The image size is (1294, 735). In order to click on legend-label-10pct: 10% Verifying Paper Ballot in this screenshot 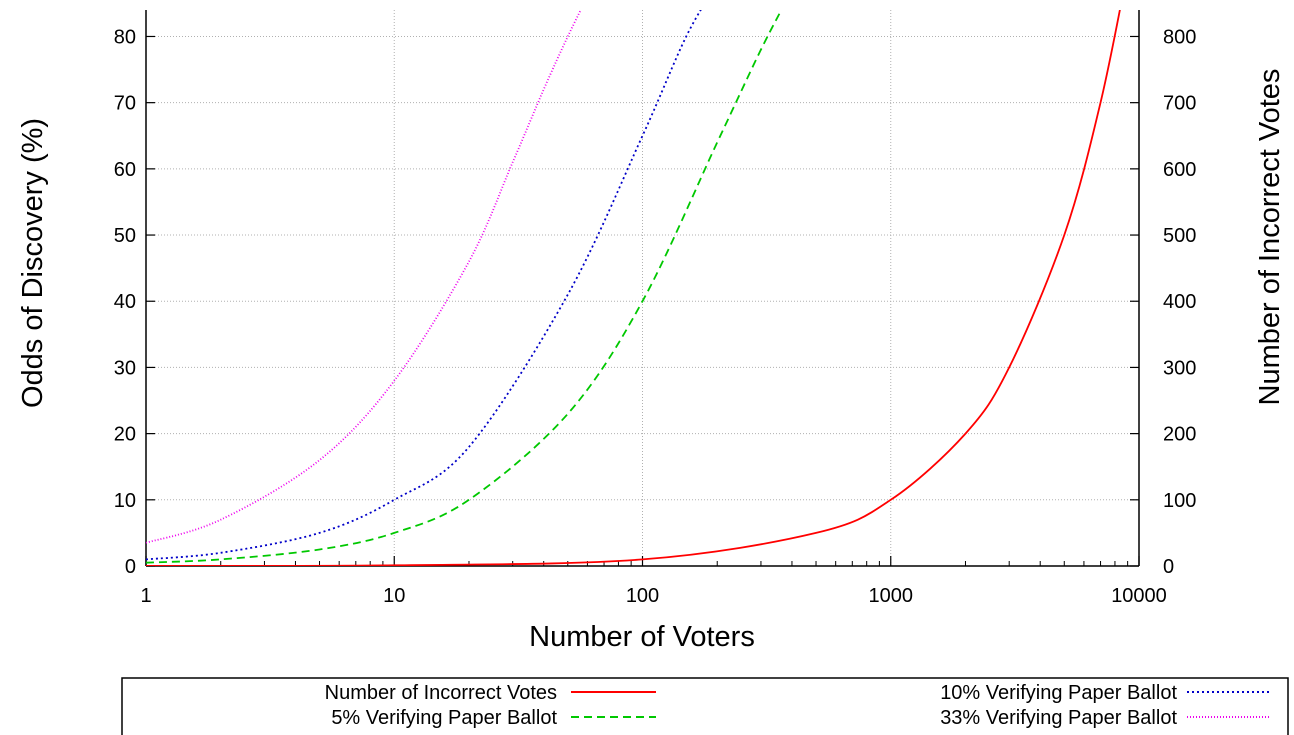, I will do `click(1058, 693)`.